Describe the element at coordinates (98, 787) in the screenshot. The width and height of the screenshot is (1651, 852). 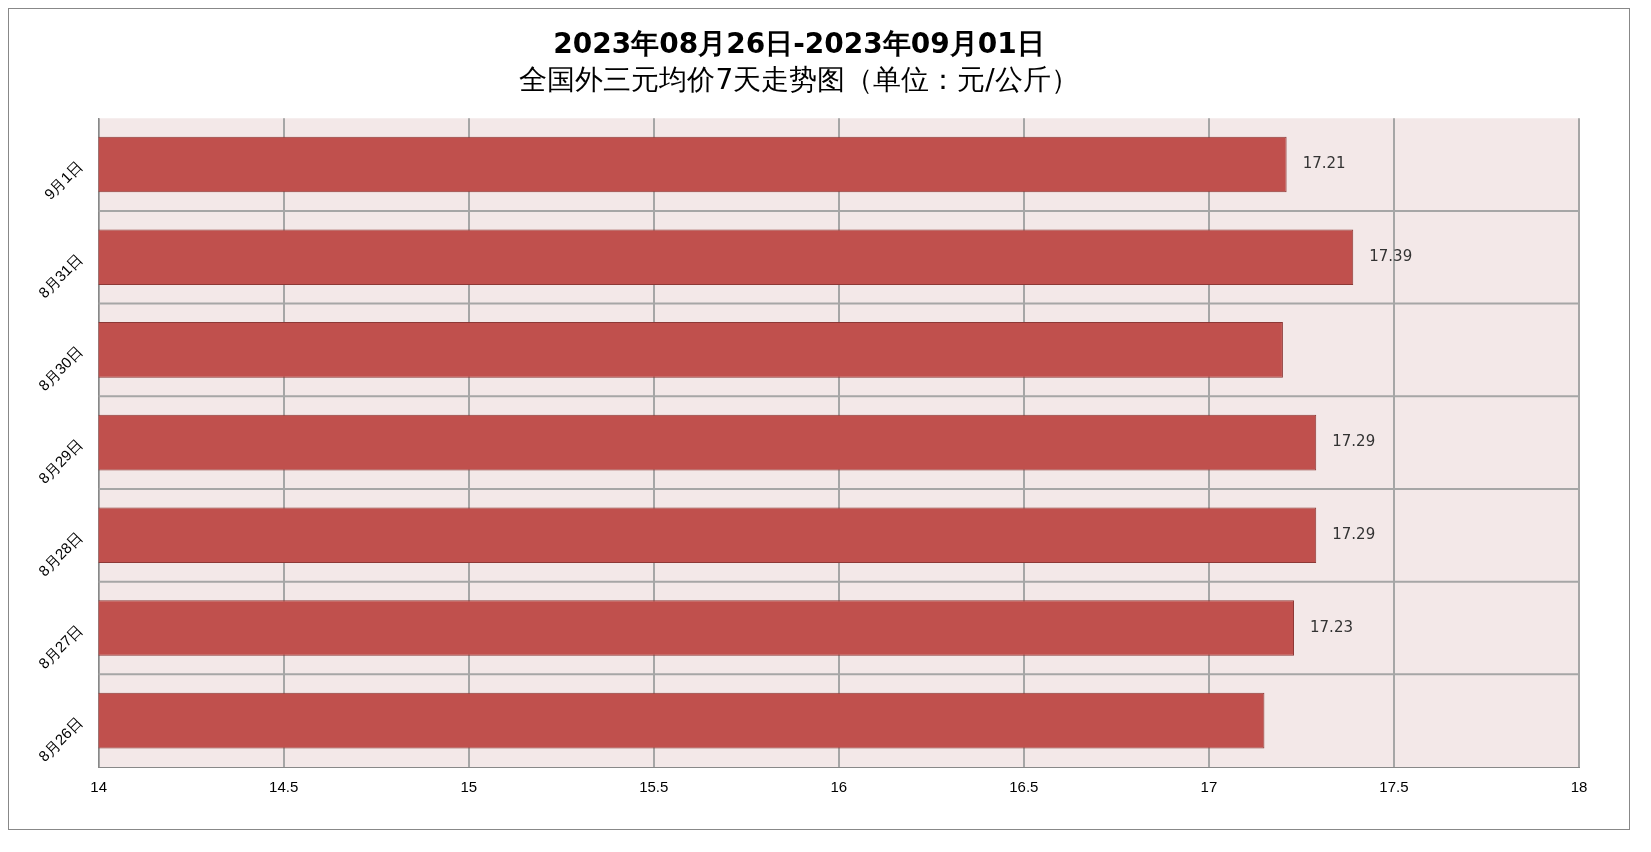
I see `x-tick-label: 14` at that location.